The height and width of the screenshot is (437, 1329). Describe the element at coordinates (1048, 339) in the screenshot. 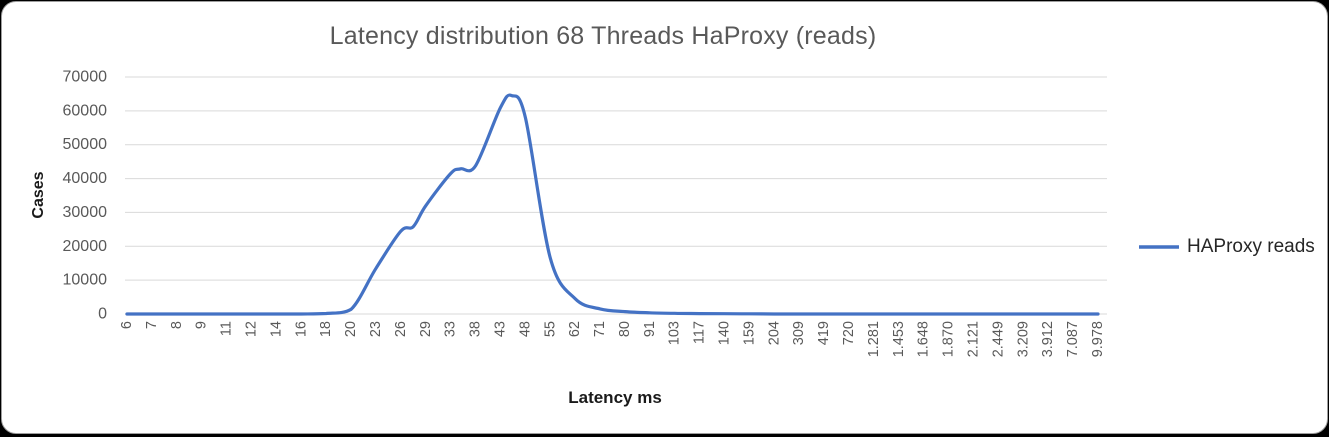

I see `x-tick-label: 3.912` at that location.